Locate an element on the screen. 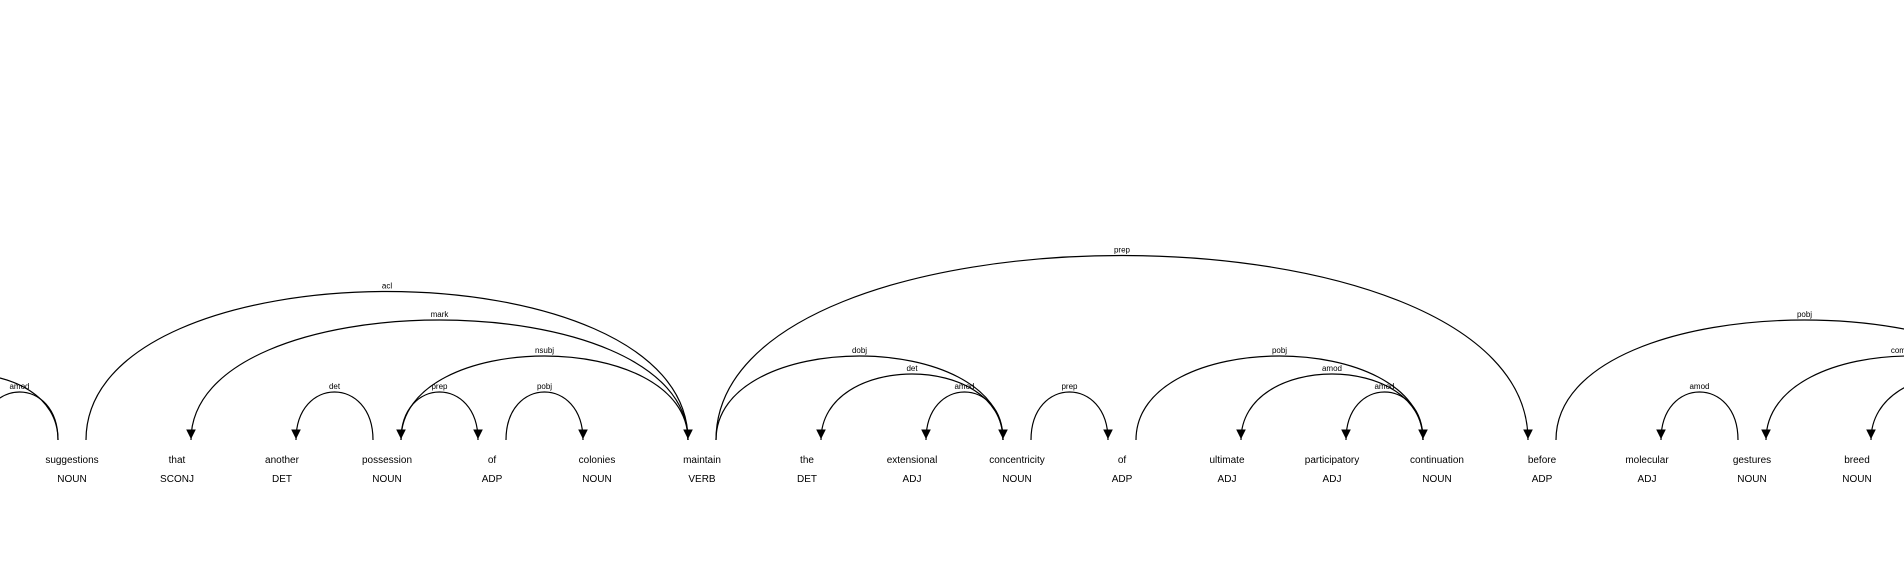 The height and width of the screenshot is (586, 1904). token-tag: SCONJ is located at coordinates (177, 479).